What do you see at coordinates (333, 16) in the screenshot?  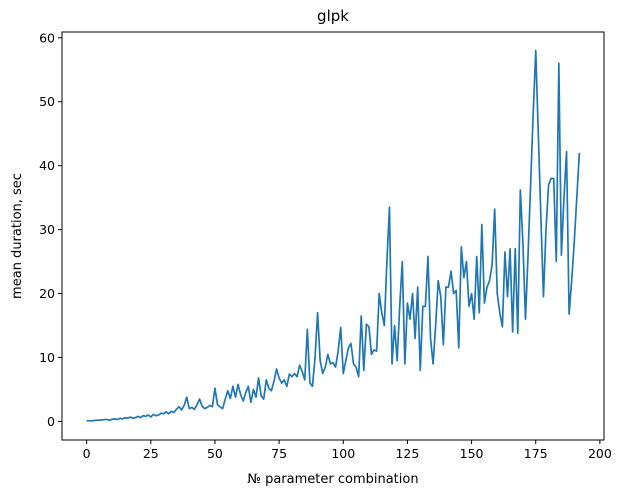 I see `chart-title: glpk` at bounding box center [333, 16].